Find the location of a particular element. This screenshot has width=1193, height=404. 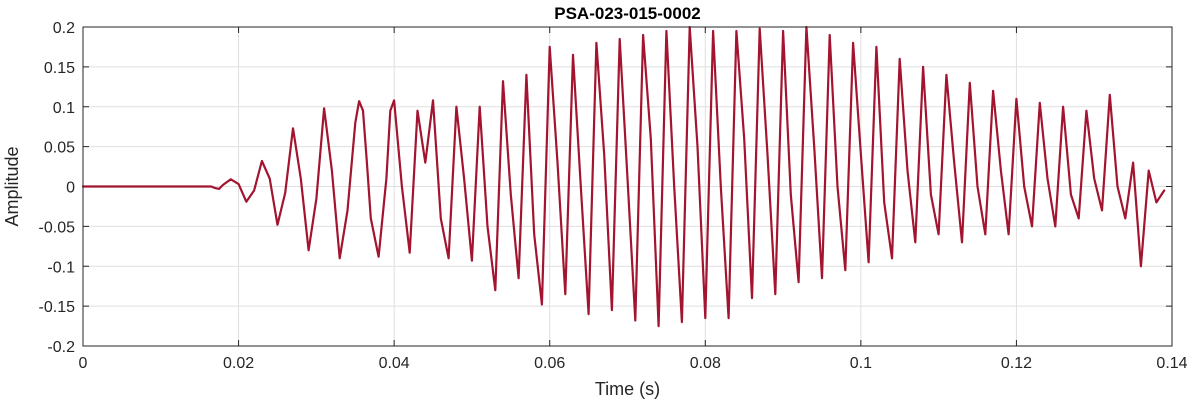

x-tick-label: 0 is located at coordinates (83, 363).